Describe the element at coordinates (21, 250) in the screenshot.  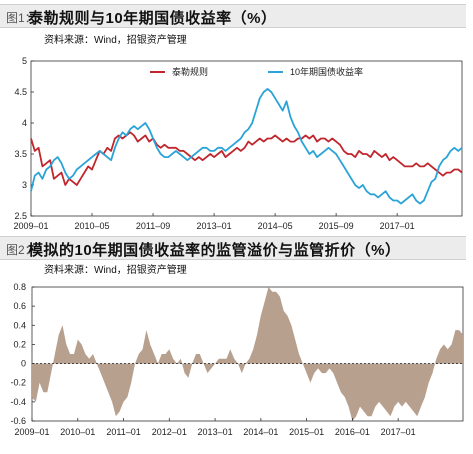
I see `figure-tag: 图2：` at that location.